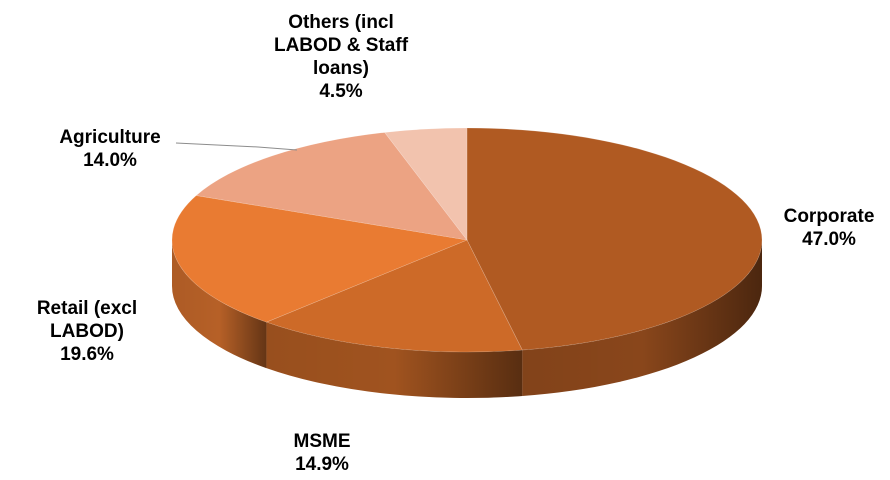 Image resolution: width=890 pixels, height=480 pixels. I want to click on slice-label-1: MSME 14.9%, so click(322, 453).